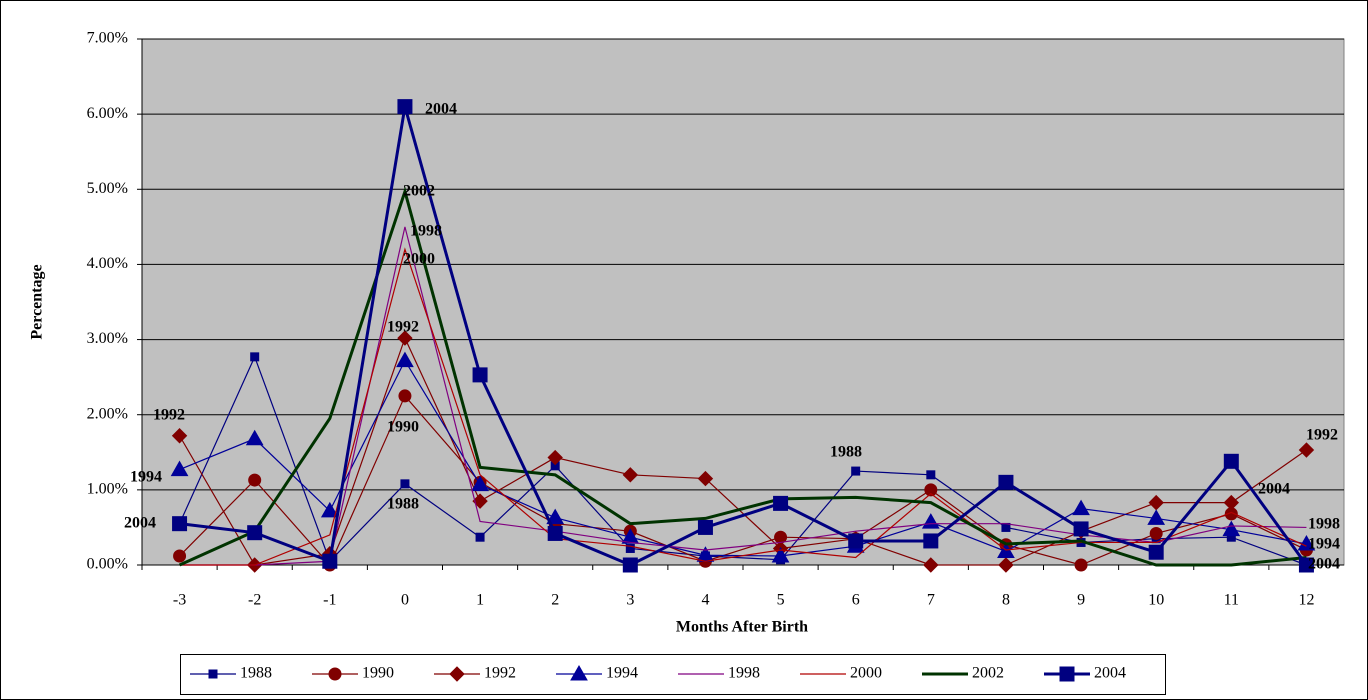  Describe the element at coordinates (500, 673) in the screenshot. I see `legend-label: 1992` at that location.